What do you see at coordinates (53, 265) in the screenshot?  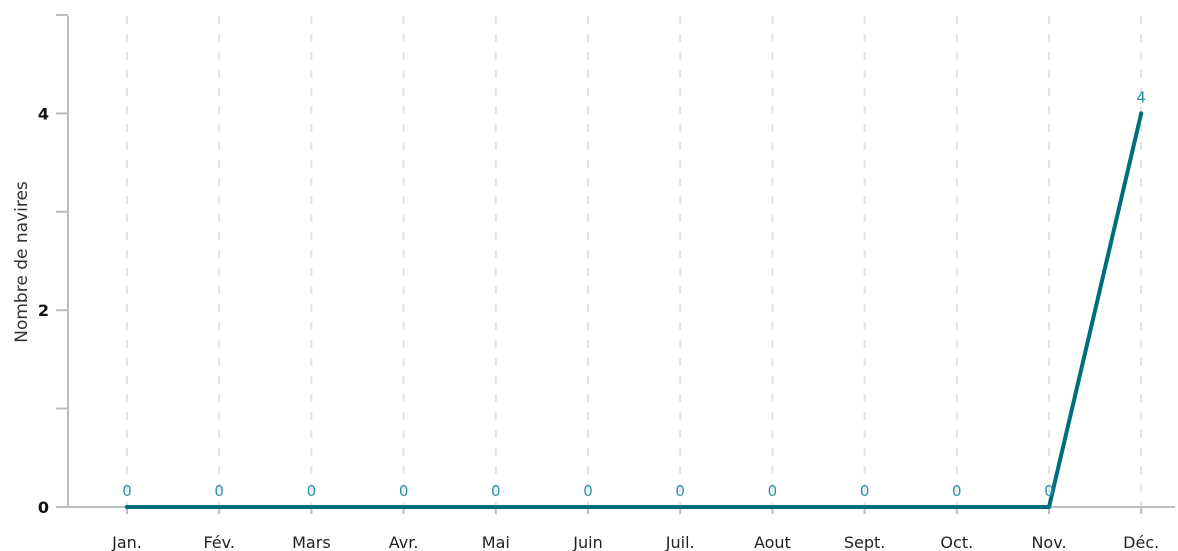 I see `y-ticks: 0 2 4` at bounding box center [53, 265].